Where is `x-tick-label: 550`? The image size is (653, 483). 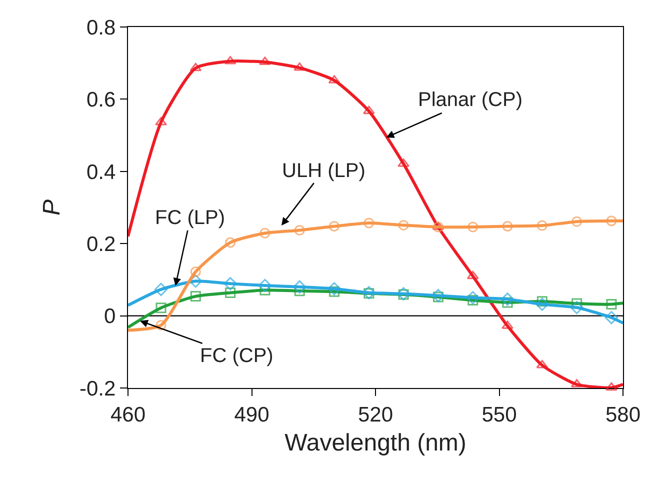
x-tick-label: 550 is located at coordinates (499, 414).